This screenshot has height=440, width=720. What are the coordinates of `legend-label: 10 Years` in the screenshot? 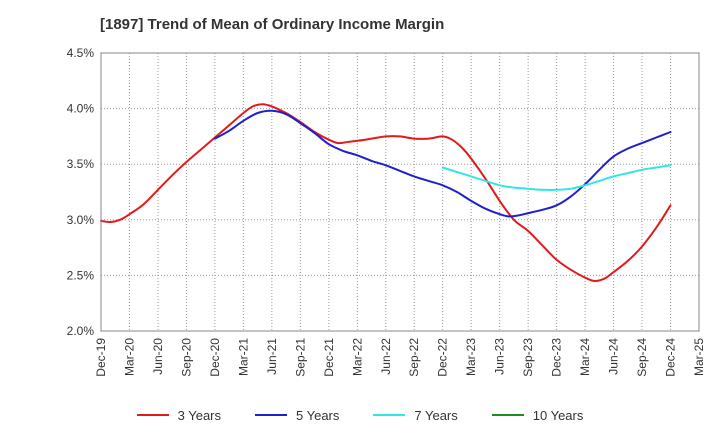 It's located at (558, 415).